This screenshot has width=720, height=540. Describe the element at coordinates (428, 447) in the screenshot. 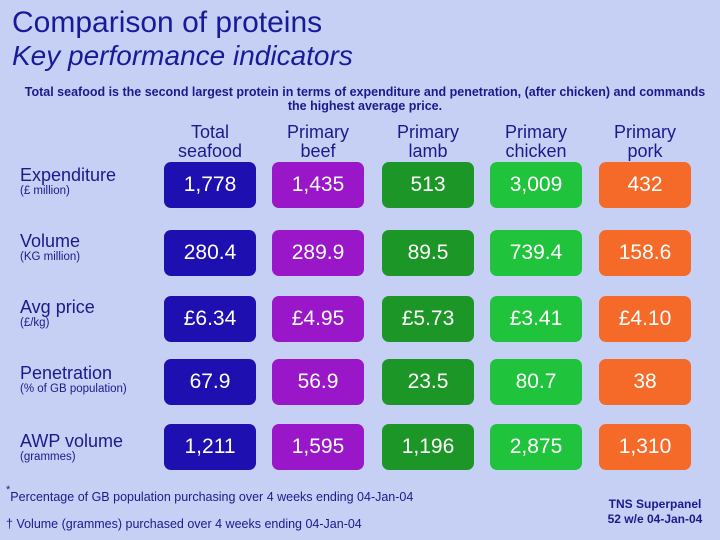

I see `value-cell: 1,196` at that location.